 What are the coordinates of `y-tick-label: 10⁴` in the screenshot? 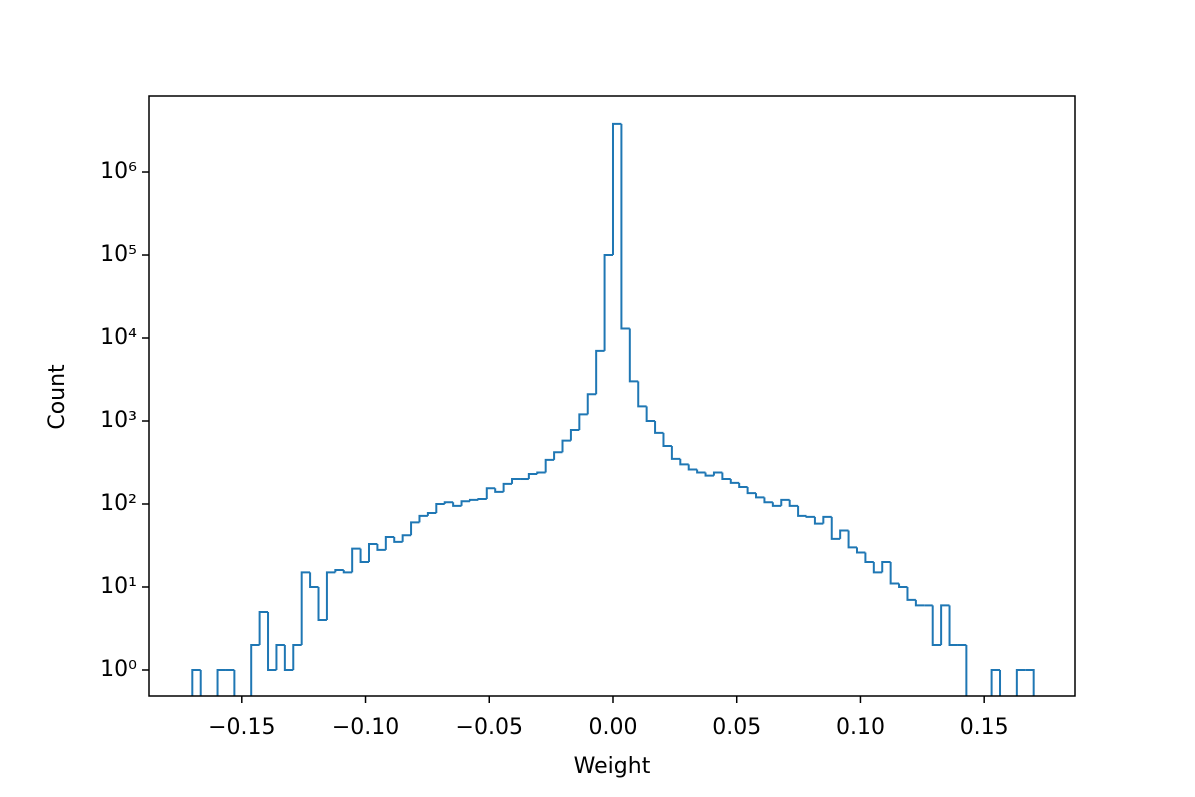 It's located at (118, 337).